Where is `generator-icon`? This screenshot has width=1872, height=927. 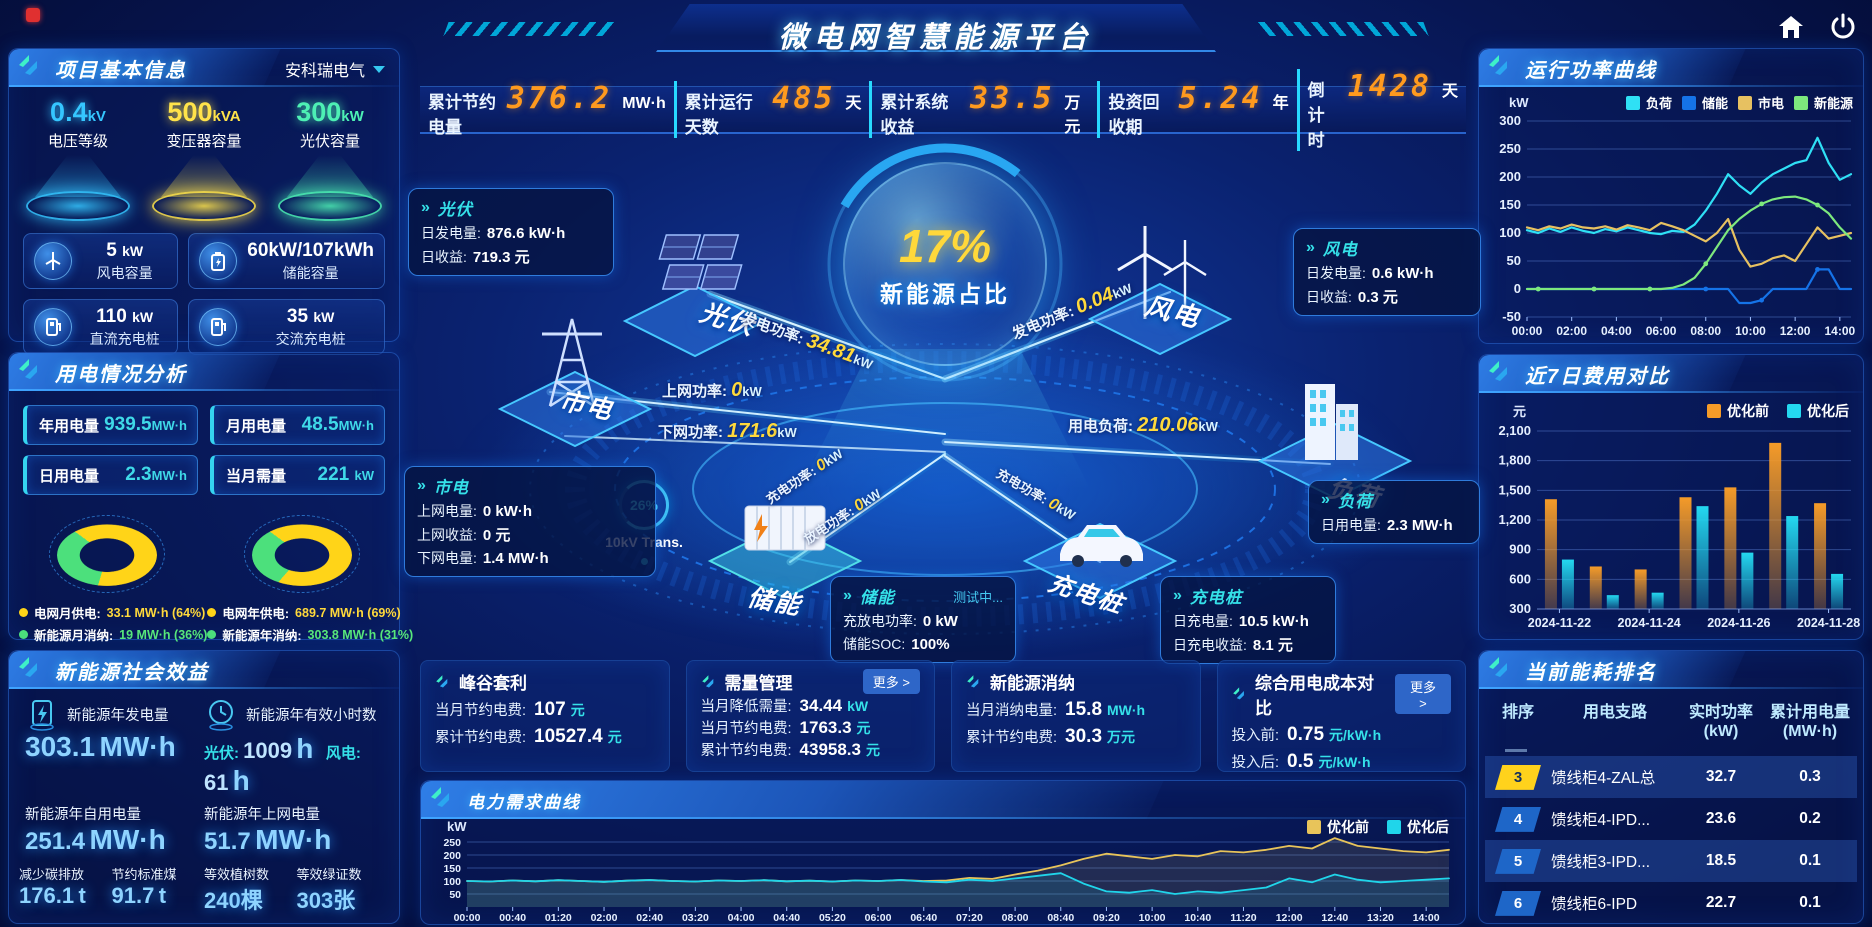
generator-icon is located at coordinates (42, 715).